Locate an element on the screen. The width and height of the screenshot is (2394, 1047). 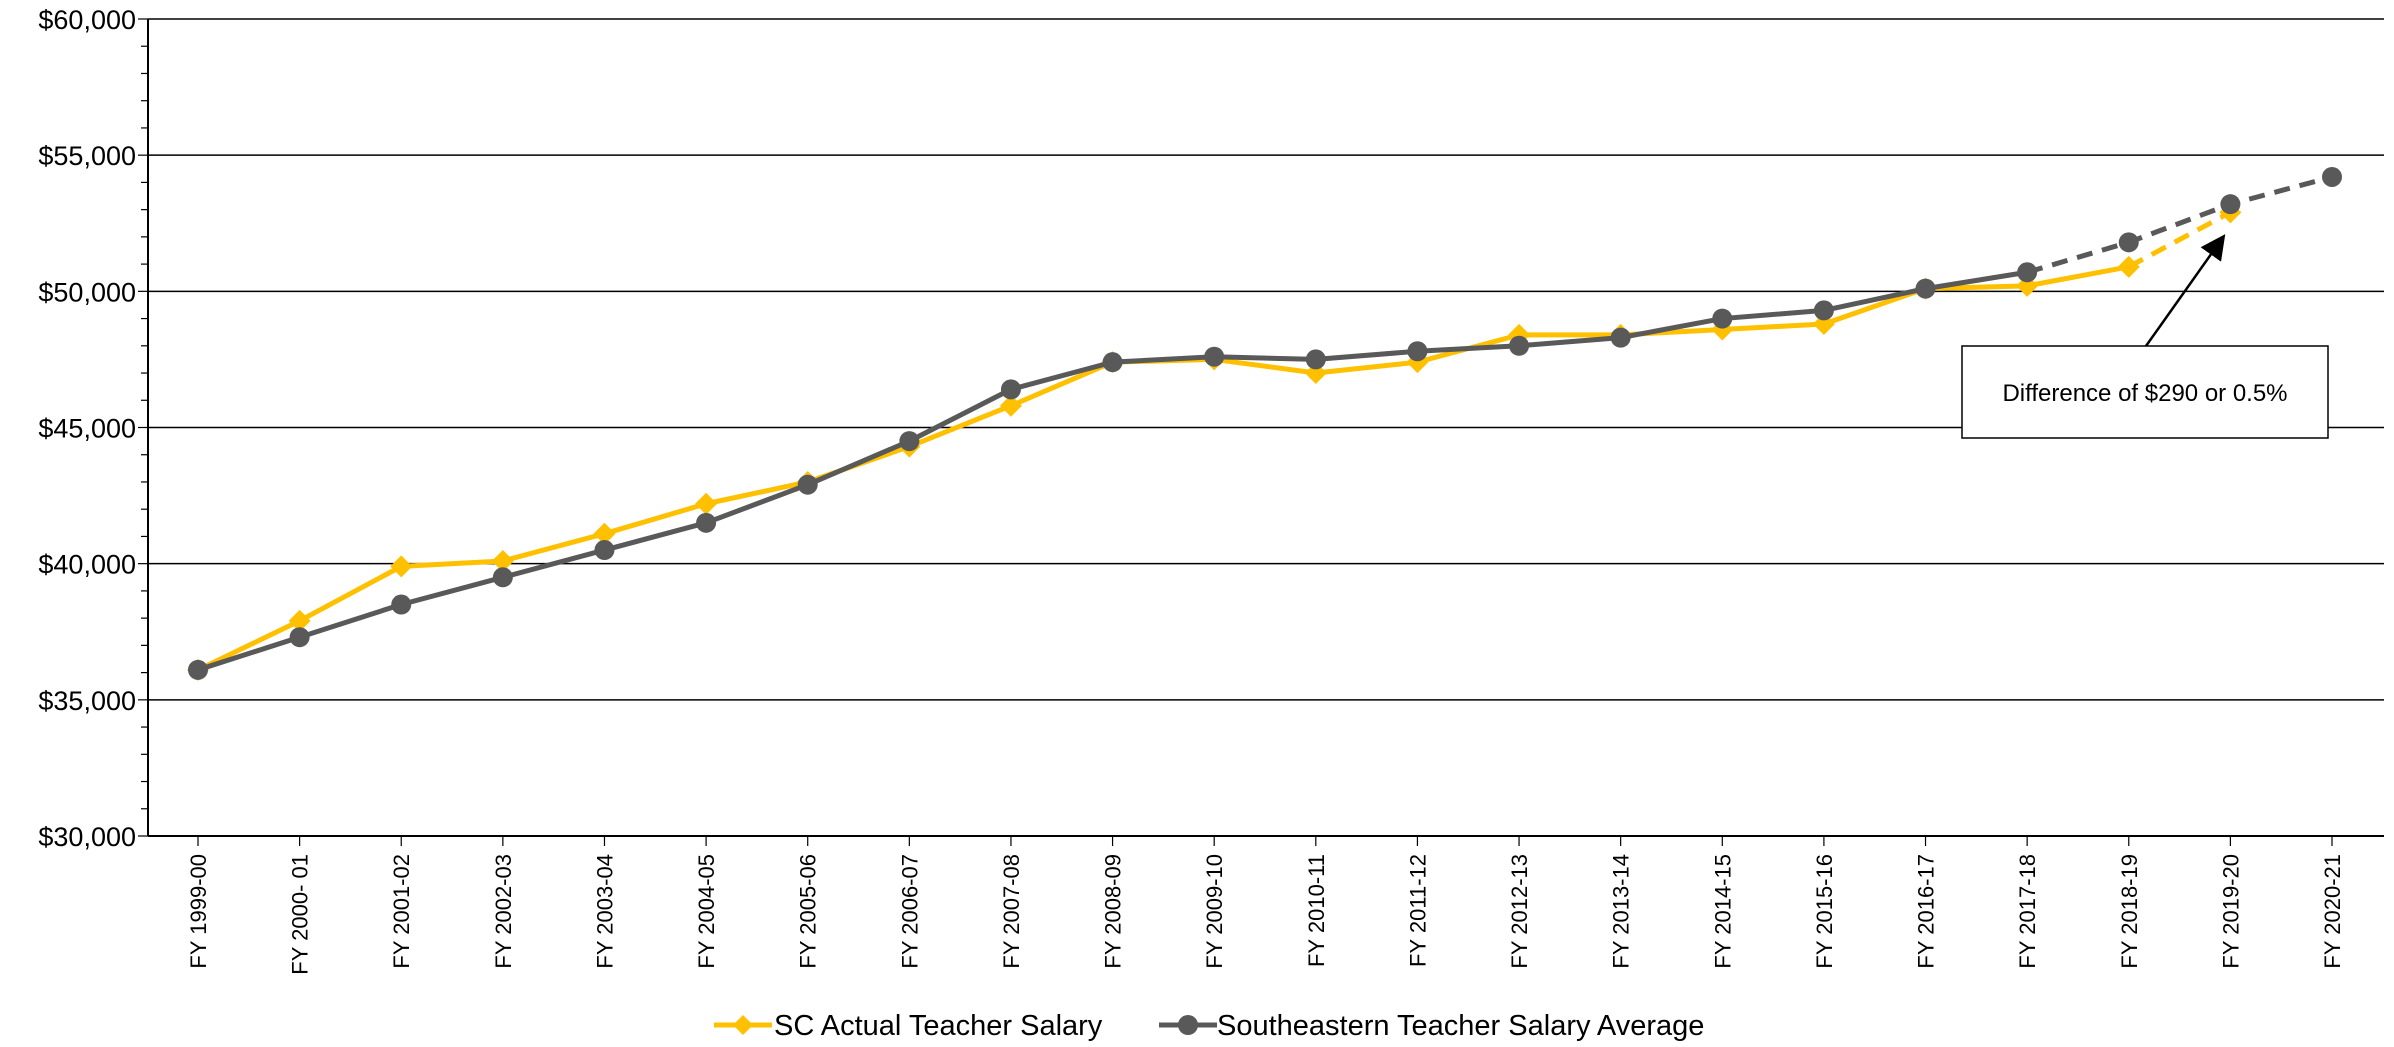
x-tick-label: FY 2002-03 is located at coordinates (503, 911).